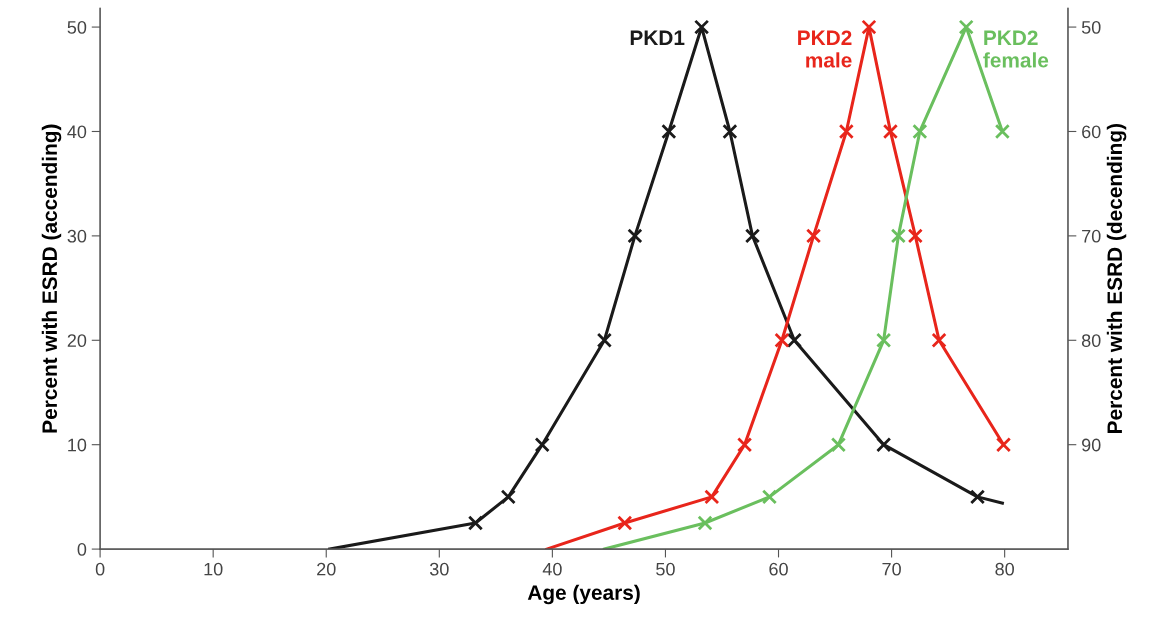 This screenshot has height=637, width=1164. I want to click on x-tick-label: 50, so click(665, 569).